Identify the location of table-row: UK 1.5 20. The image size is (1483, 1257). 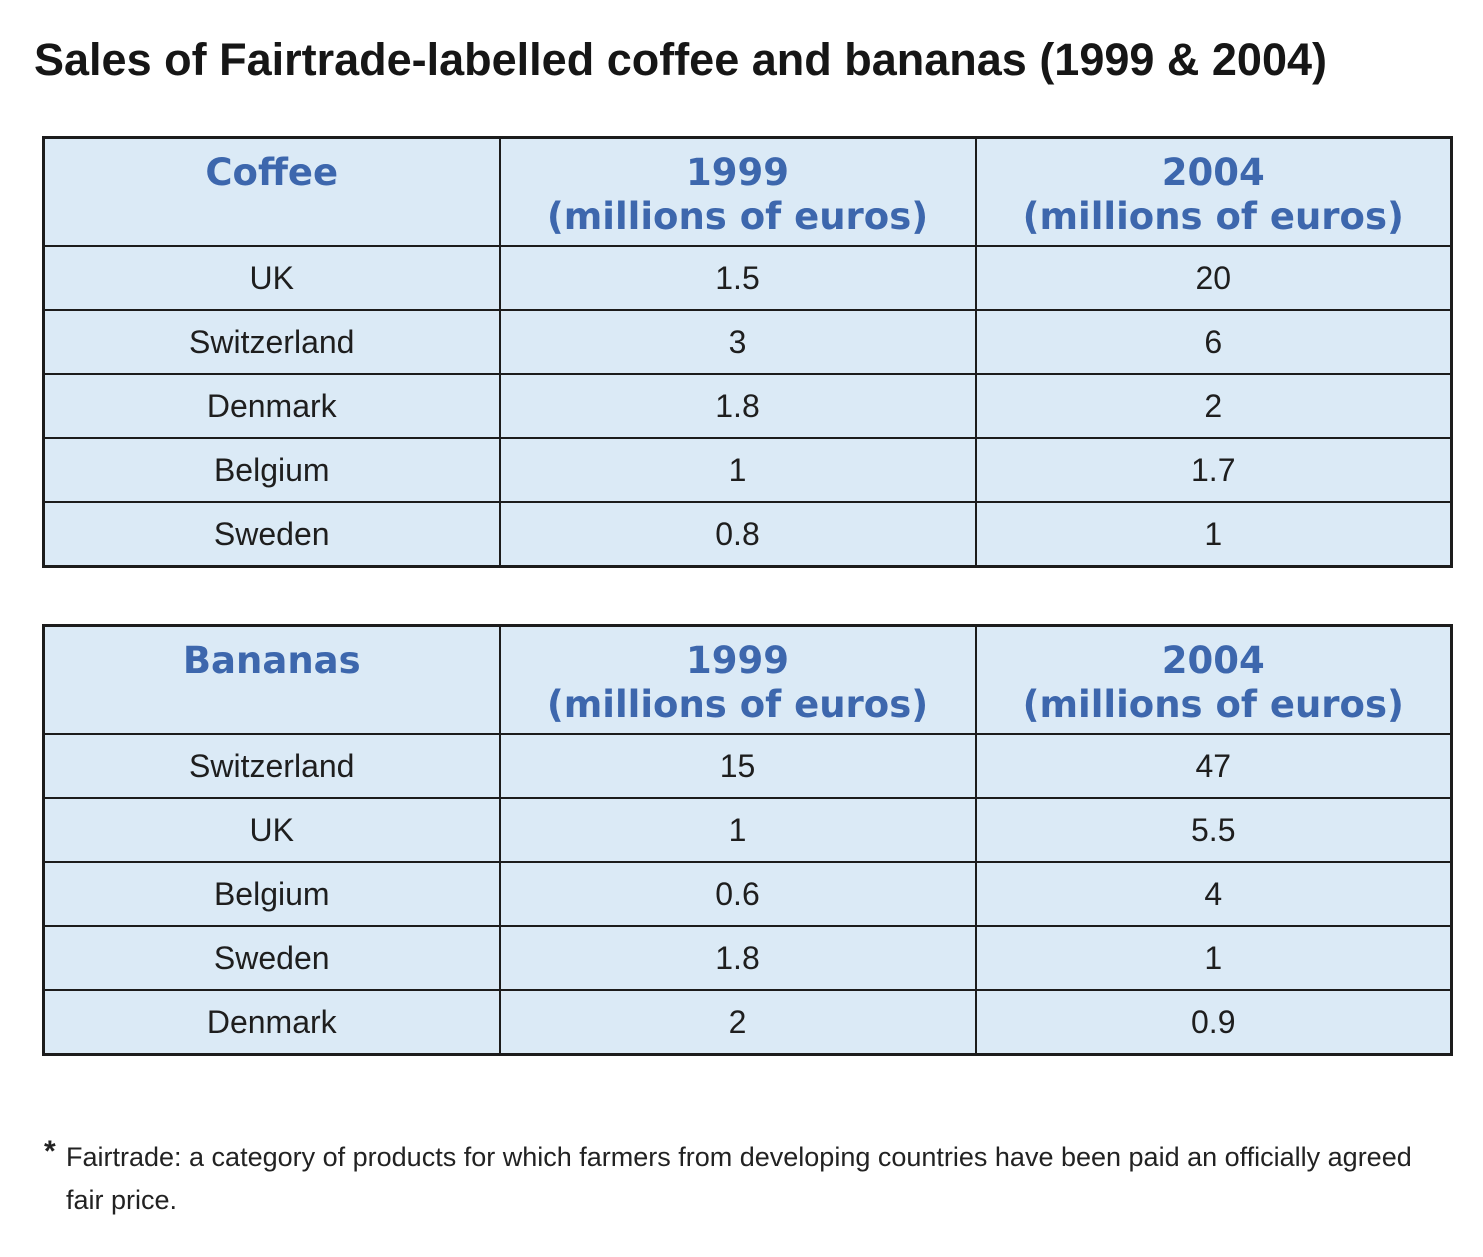
(747, 278).